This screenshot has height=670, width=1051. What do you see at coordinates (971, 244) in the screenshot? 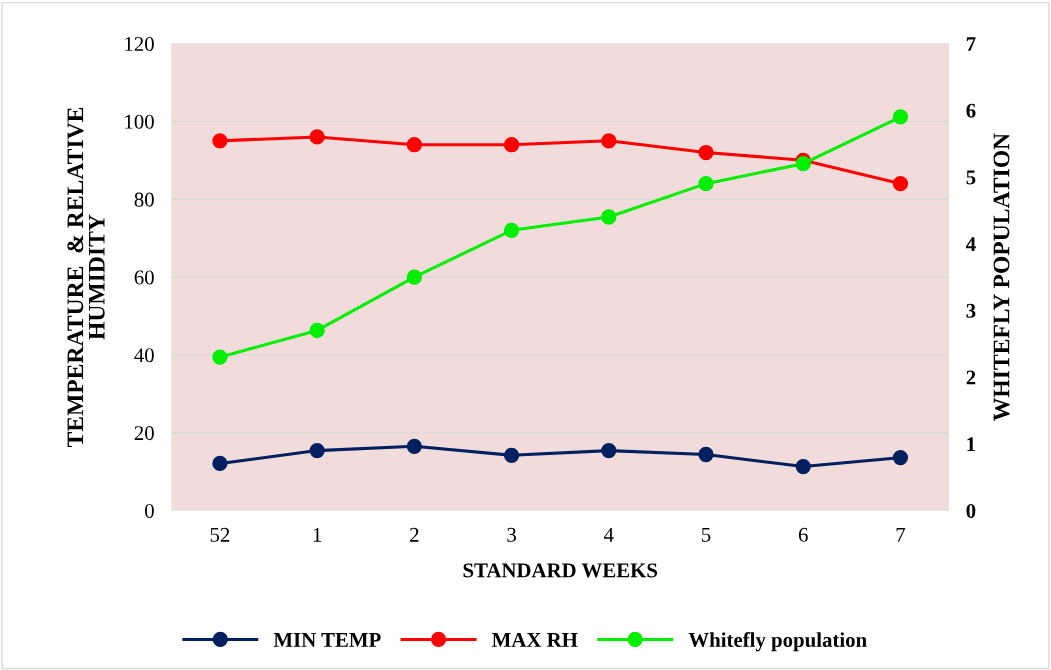
I see `y2-tick-label: 4` at bounding box center [971, 244].